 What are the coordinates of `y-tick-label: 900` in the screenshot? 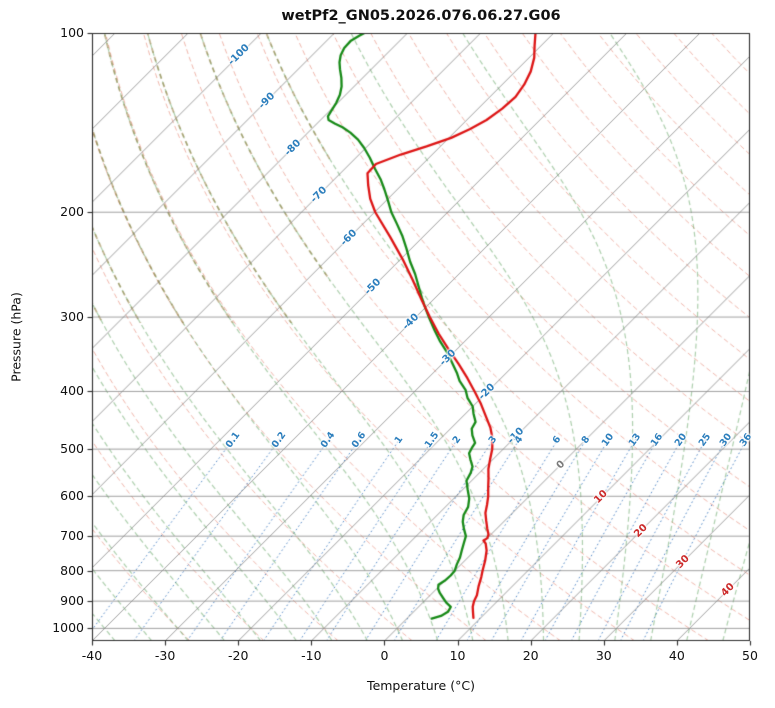 It's located at (72, 601).